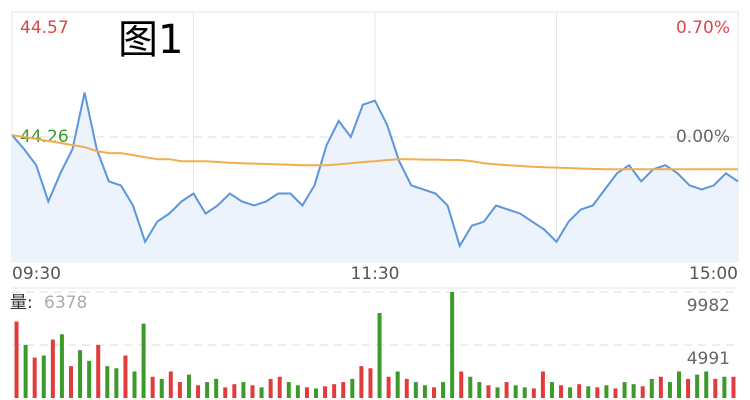 This screenshot has height=400, width=750. What do you see at coordinates (703, 28) in the screenshot?
I see `y2-tick-label: 0.70%` at bounding box center [703, 28].